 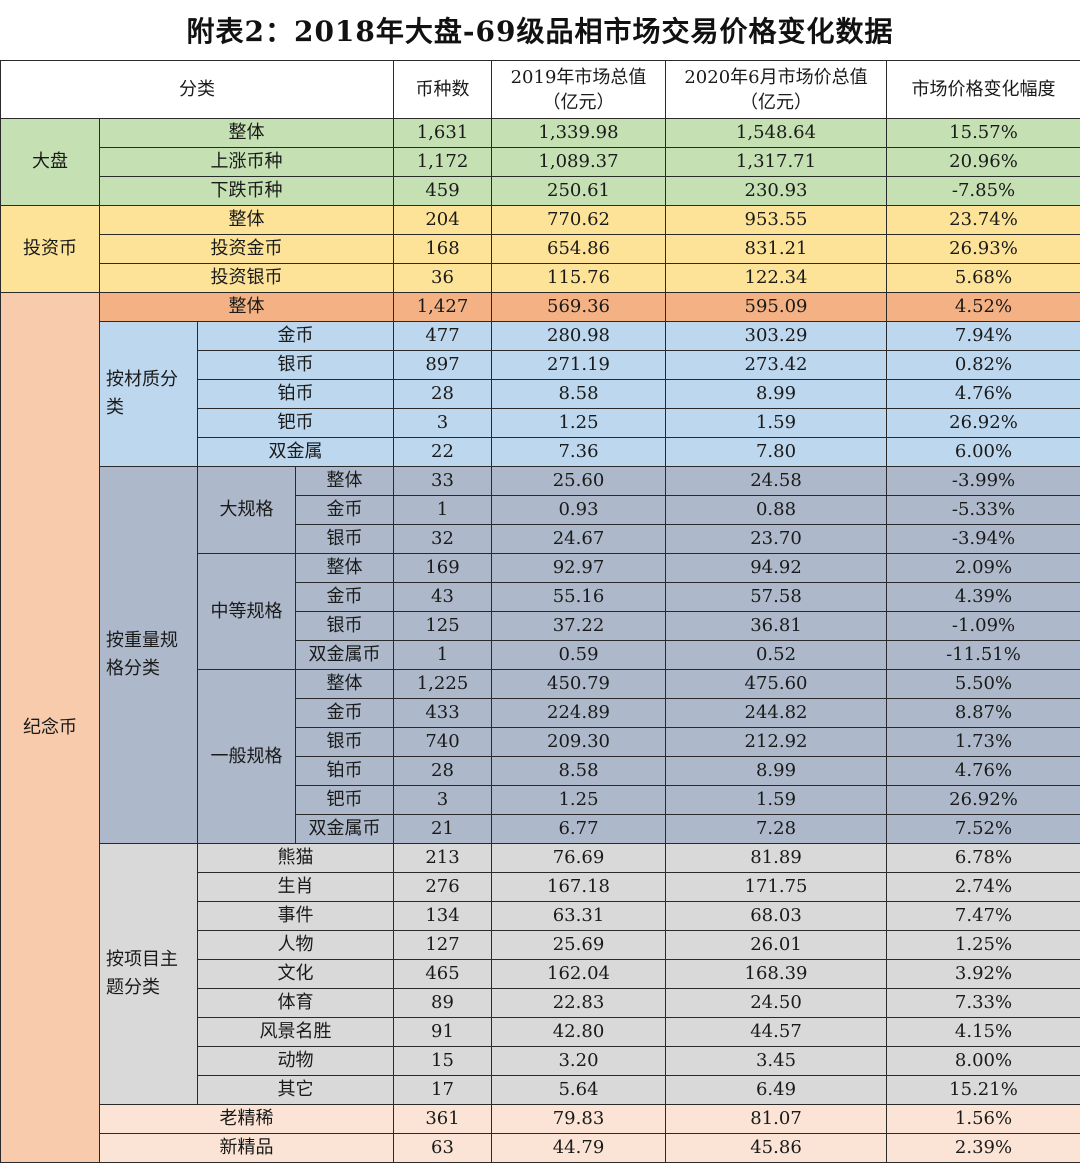 What do you see at coordinates (442, 713) in the screenshot?
I see `row-count: 433` at bounding box center [442, 713].